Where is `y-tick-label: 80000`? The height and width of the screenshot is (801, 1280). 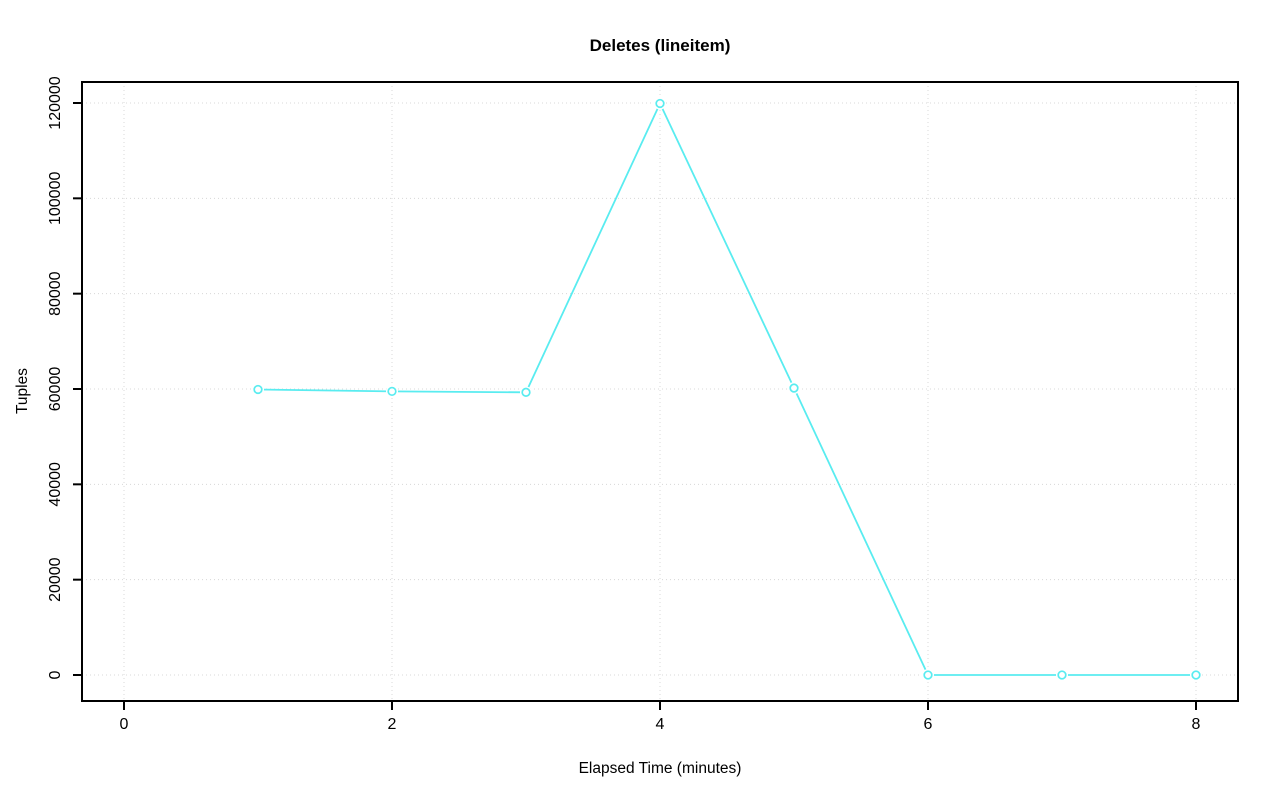 y-tick-label: 80000 is located at coordinates (55, 293).